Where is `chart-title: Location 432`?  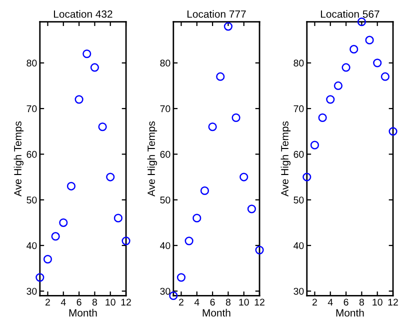
chart-title: Location 432 is located at coordinates (83, 14).